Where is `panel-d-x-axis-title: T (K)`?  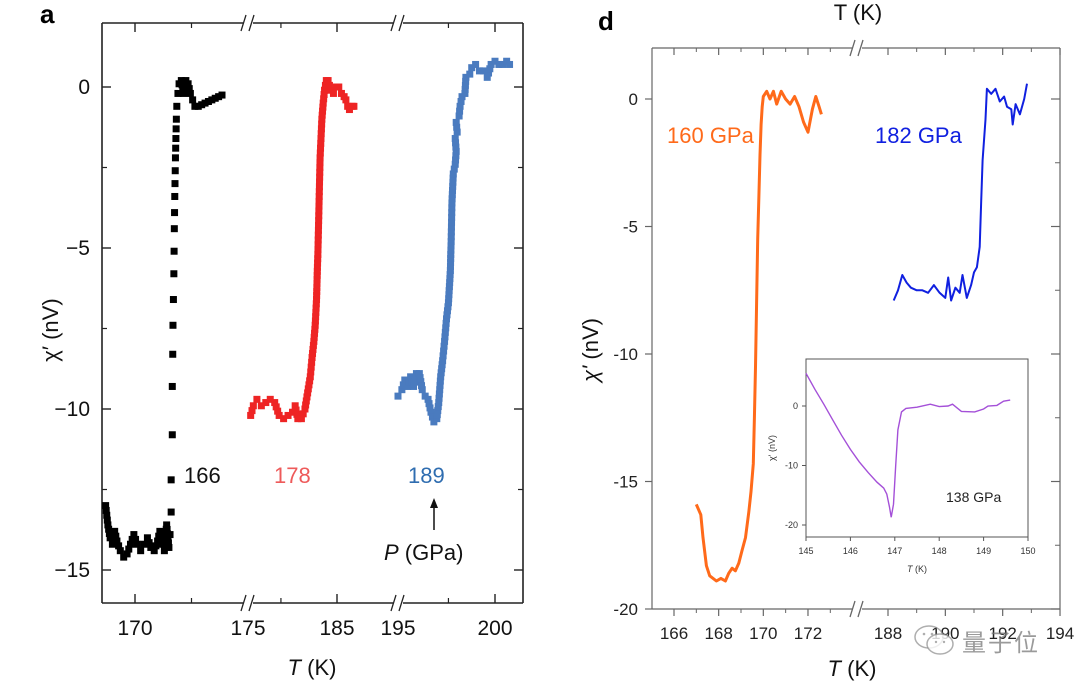
panel-d-x-axis-title: T (K) is located at coordinates (852, 668).